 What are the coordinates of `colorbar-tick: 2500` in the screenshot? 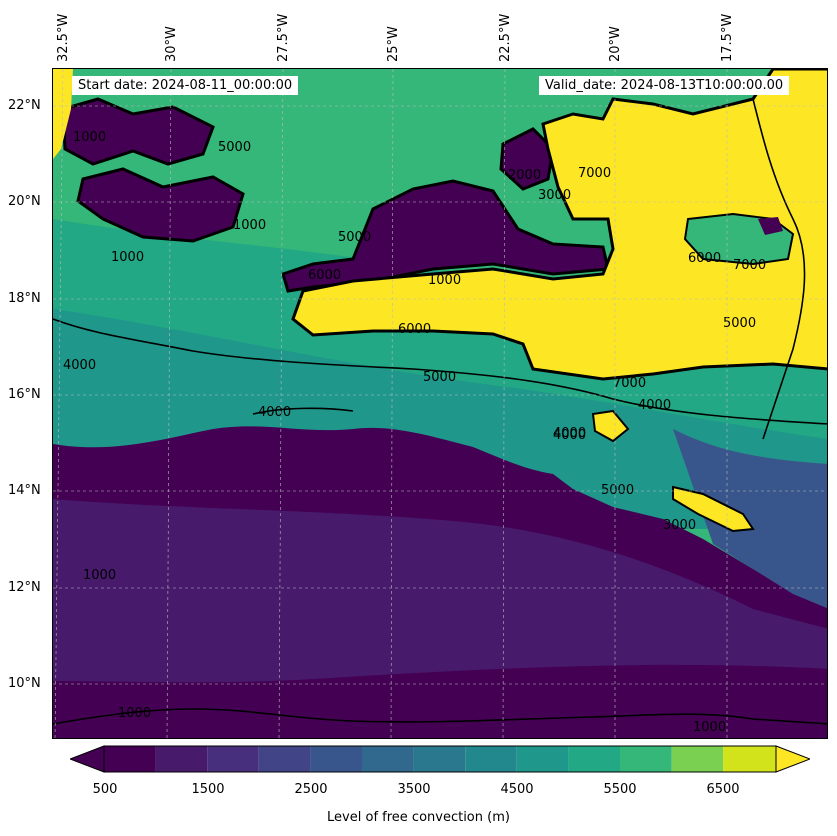 It's located at (311, 789).